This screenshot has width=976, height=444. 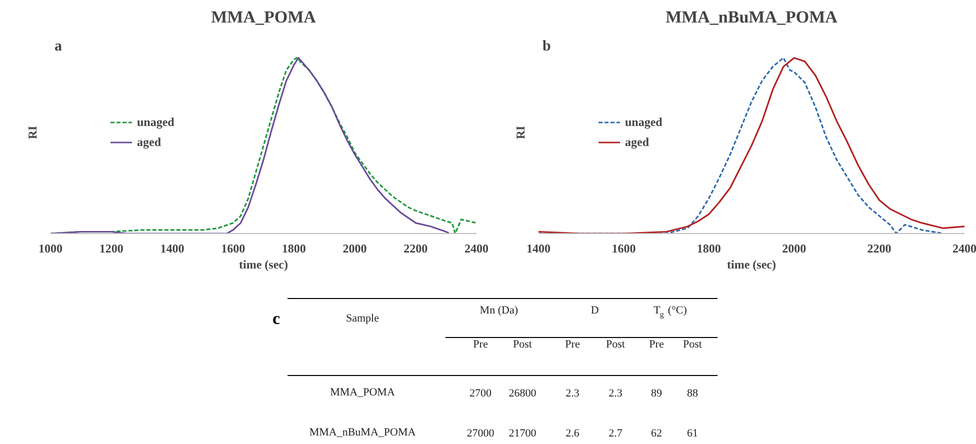 I want to click on text: a, so click(x=58, y=46).